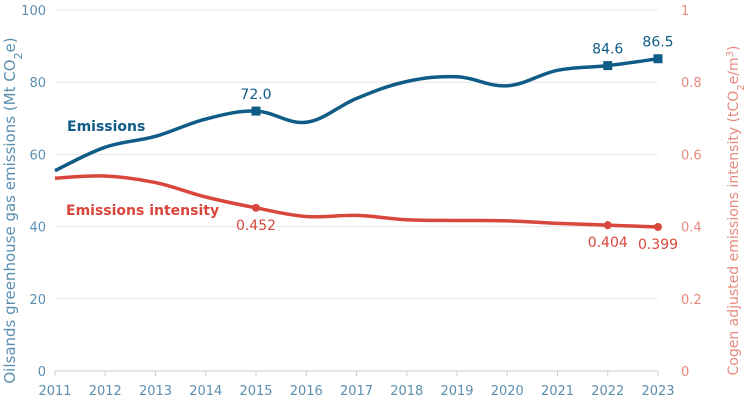 The width and height of the screenshot is (750, 402). What do you see at coordinates (142, 211) in the screenshot?
I see `intensity-series-label: Emissions intensity` at bounding box center [142, 211].